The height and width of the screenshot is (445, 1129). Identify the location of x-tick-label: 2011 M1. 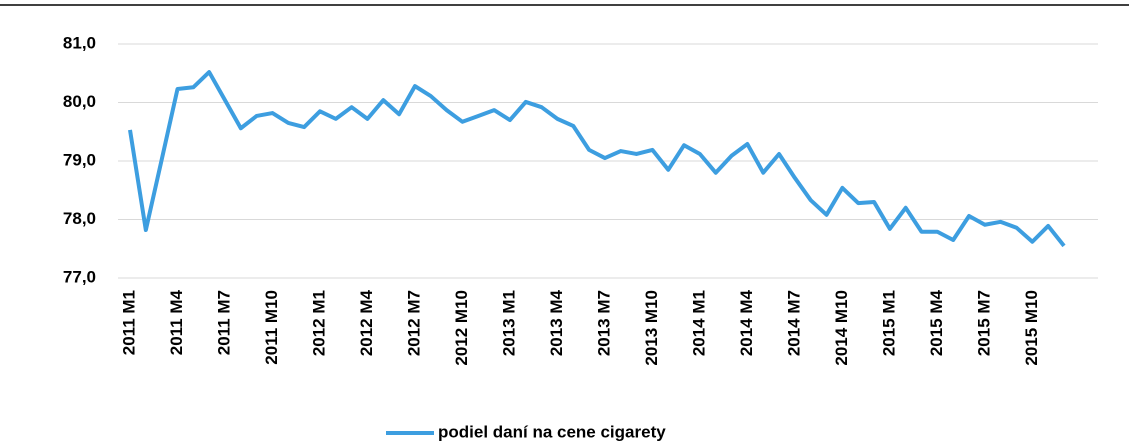
(128, 322).